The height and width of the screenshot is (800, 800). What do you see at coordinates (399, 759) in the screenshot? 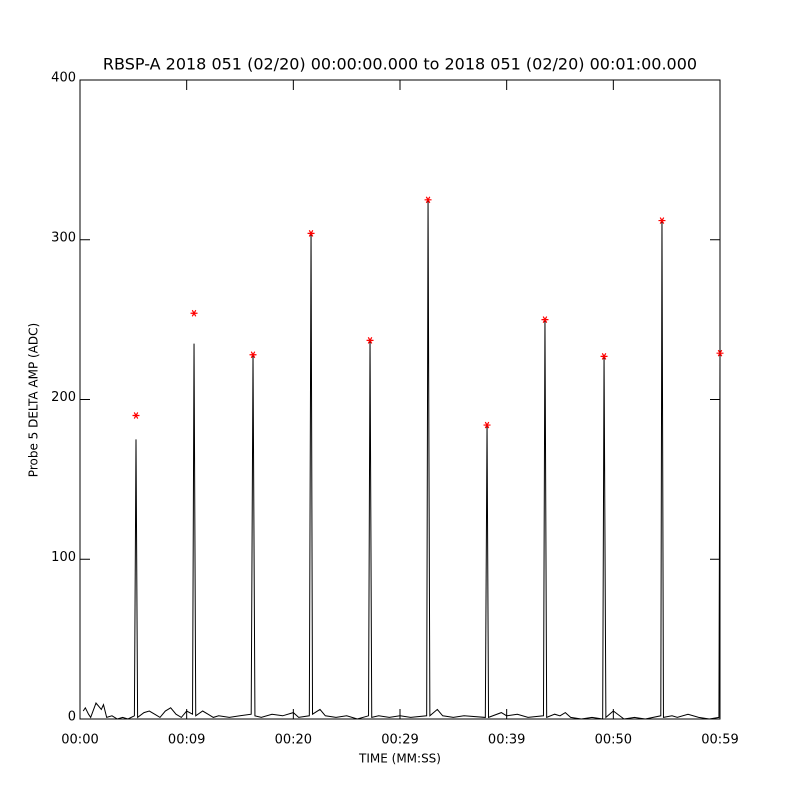
I see `x-axis-title: TIME (MM:SS)` at bounding box center [399, 759].